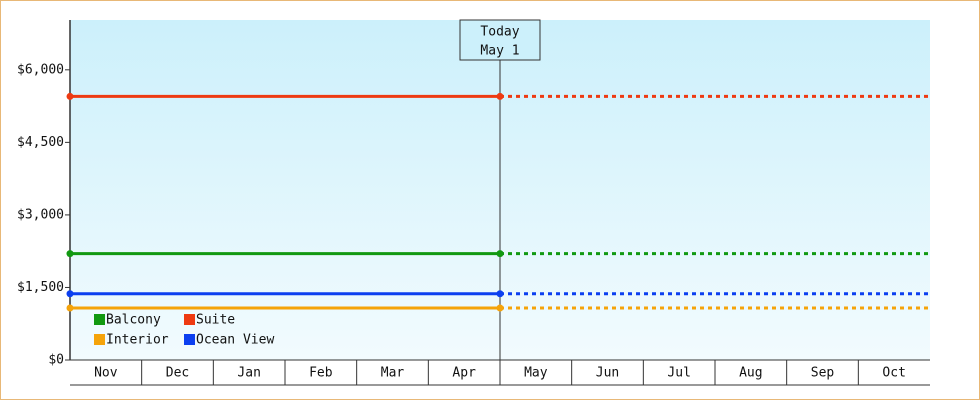 This screenshot has height=400, width=980. I want to click on y-tick-label: $4,500, so click(40, 142).